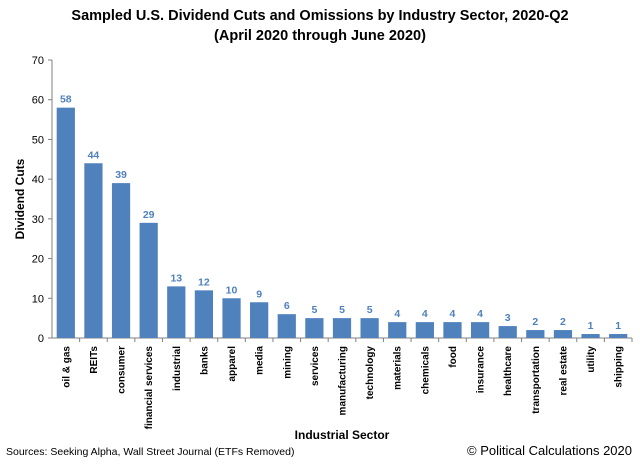  What do you see at coordinates (38, 180) in the screenshot?
I see `y-tick-label: 40` at bounding box center [38, 180].